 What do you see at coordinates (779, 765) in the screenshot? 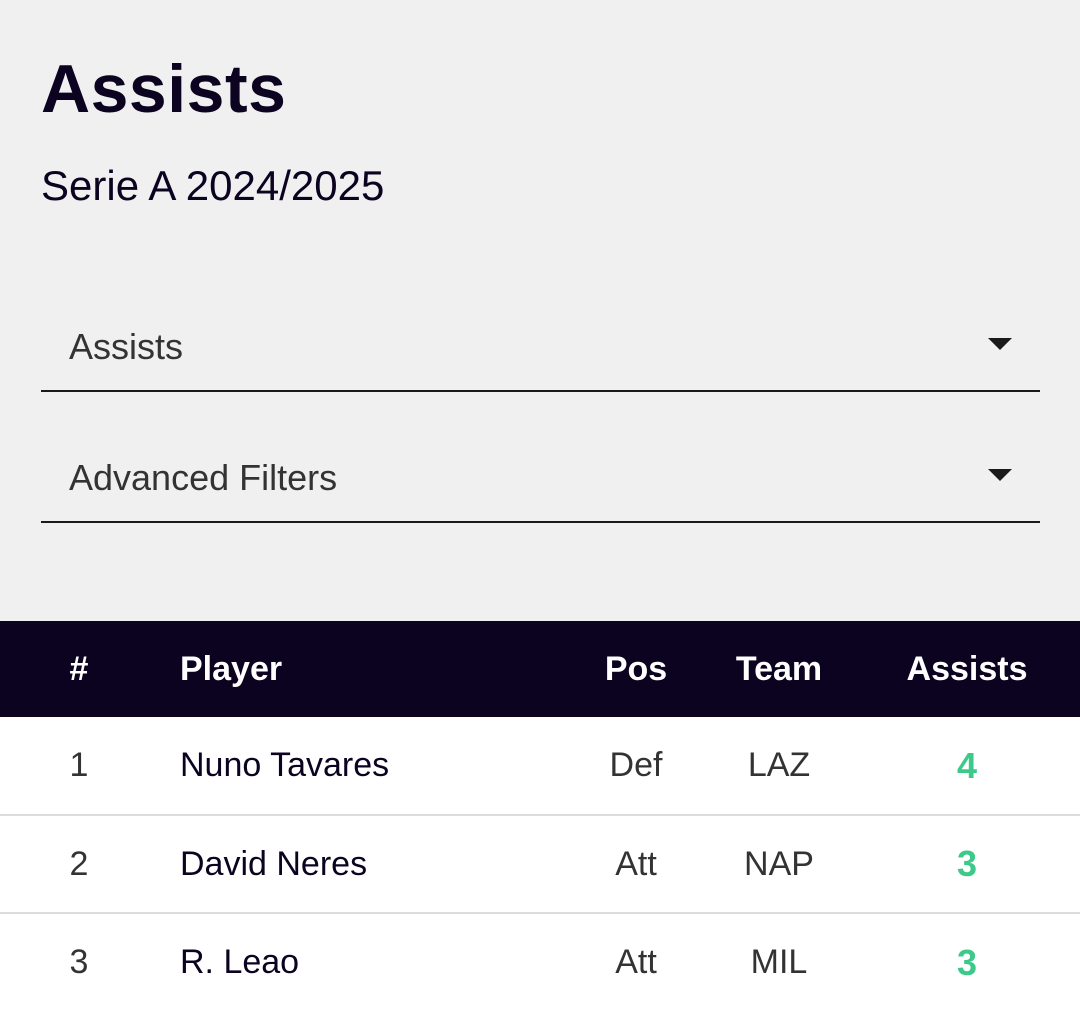
I see `team-cell: LAZ` at bounding box center [779, 765].